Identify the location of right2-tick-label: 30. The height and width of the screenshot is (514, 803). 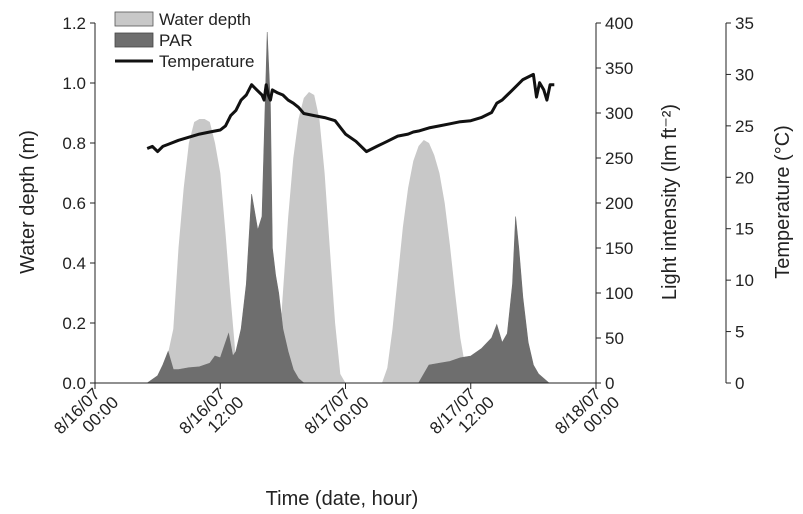
(744, 74).